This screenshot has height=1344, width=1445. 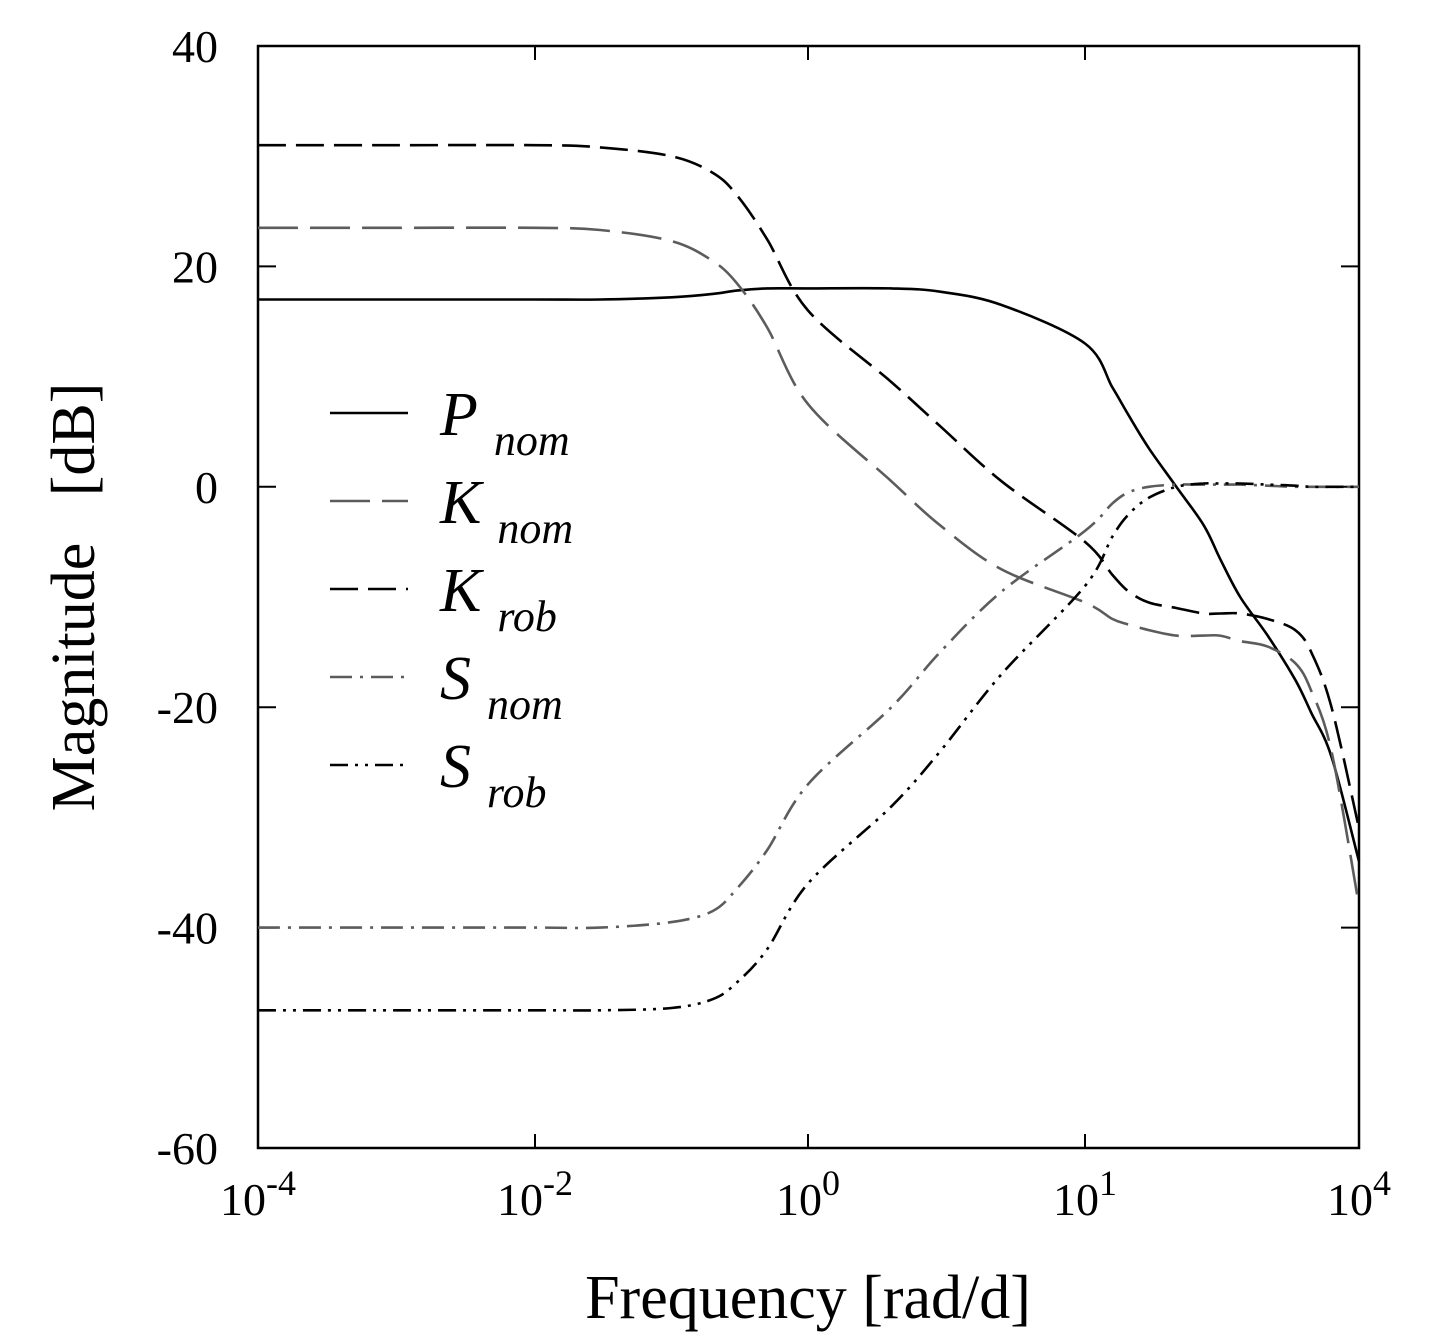 I want to click on x-tick-labels: 10⁻⁴ 10⁻² 10⁰ 10¹ 10⁴, so click(x=805, y=1194).